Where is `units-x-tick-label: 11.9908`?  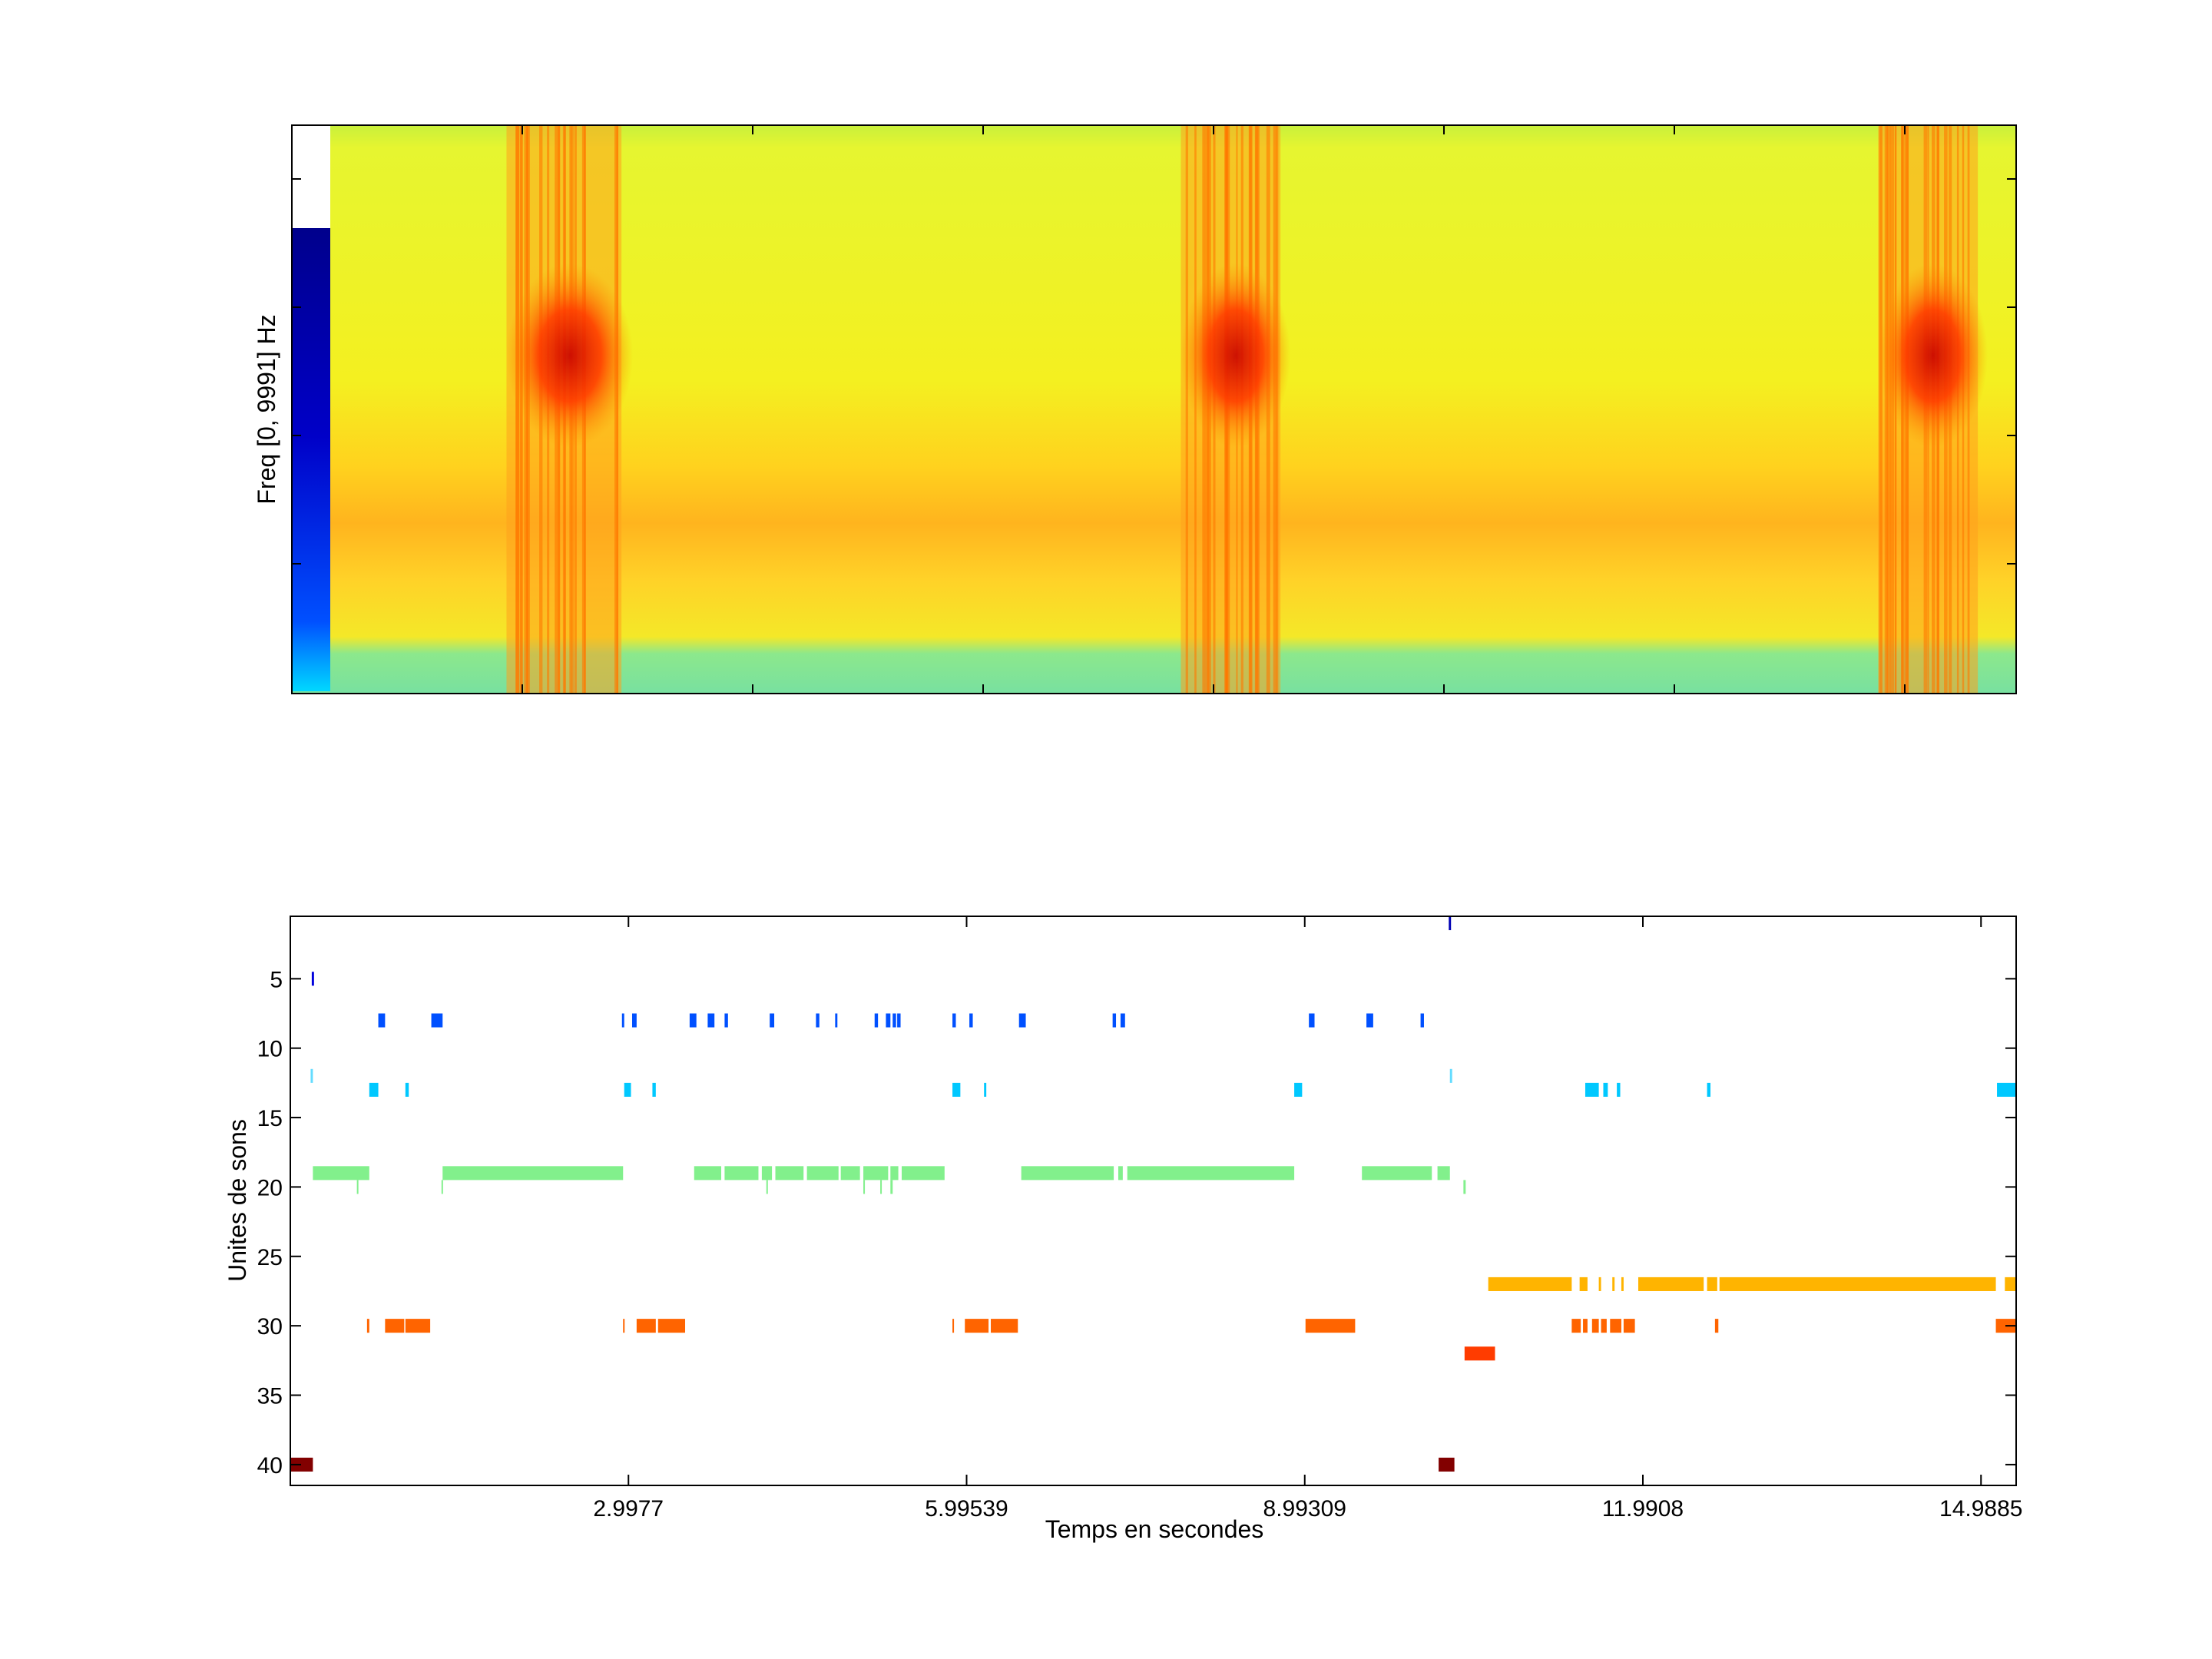 units-x-tick-label: 11.9908 is located at coordinates (1643, 1509).